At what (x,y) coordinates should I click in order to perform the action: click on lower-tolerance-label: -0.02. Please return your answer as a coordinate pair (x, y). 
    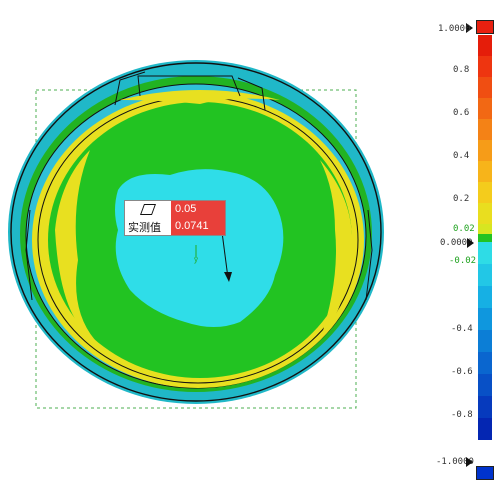
    Looking at the image, I should click on (463, 261).